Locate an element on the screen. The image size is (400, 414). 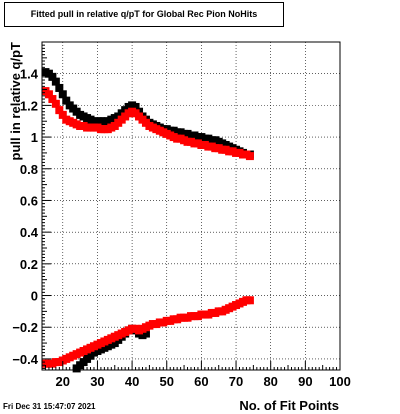
x-tick-label: 90 is located at coordinates (305, 381).